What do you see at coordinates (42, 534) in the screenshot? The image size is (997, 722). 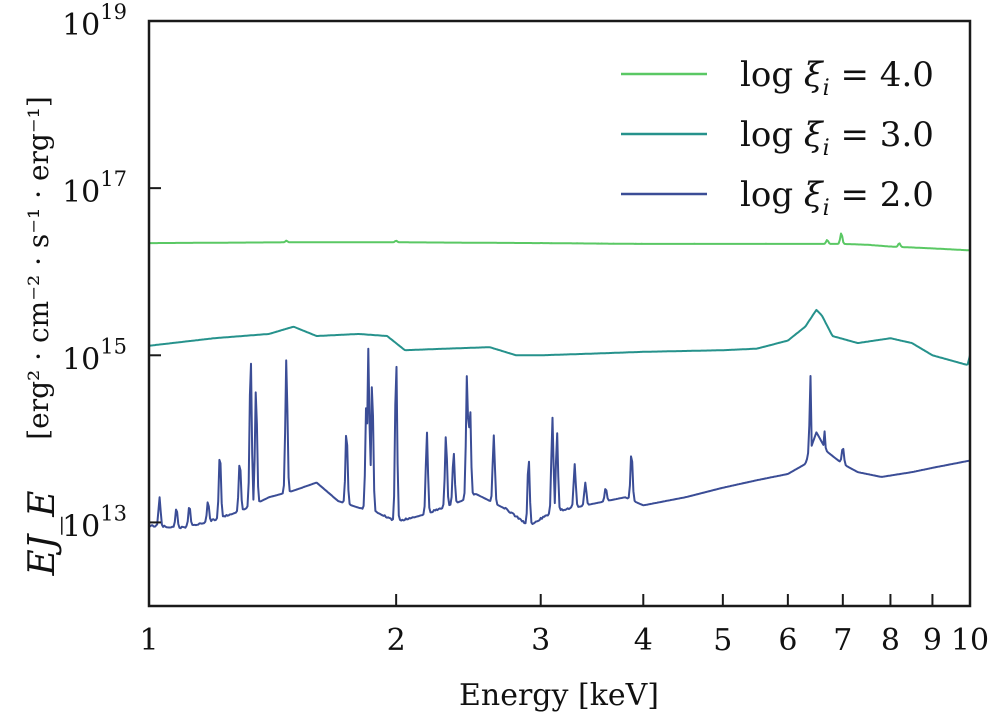 I see `y-axis-title-main: EJ_E` at bounding box center [42, 534].